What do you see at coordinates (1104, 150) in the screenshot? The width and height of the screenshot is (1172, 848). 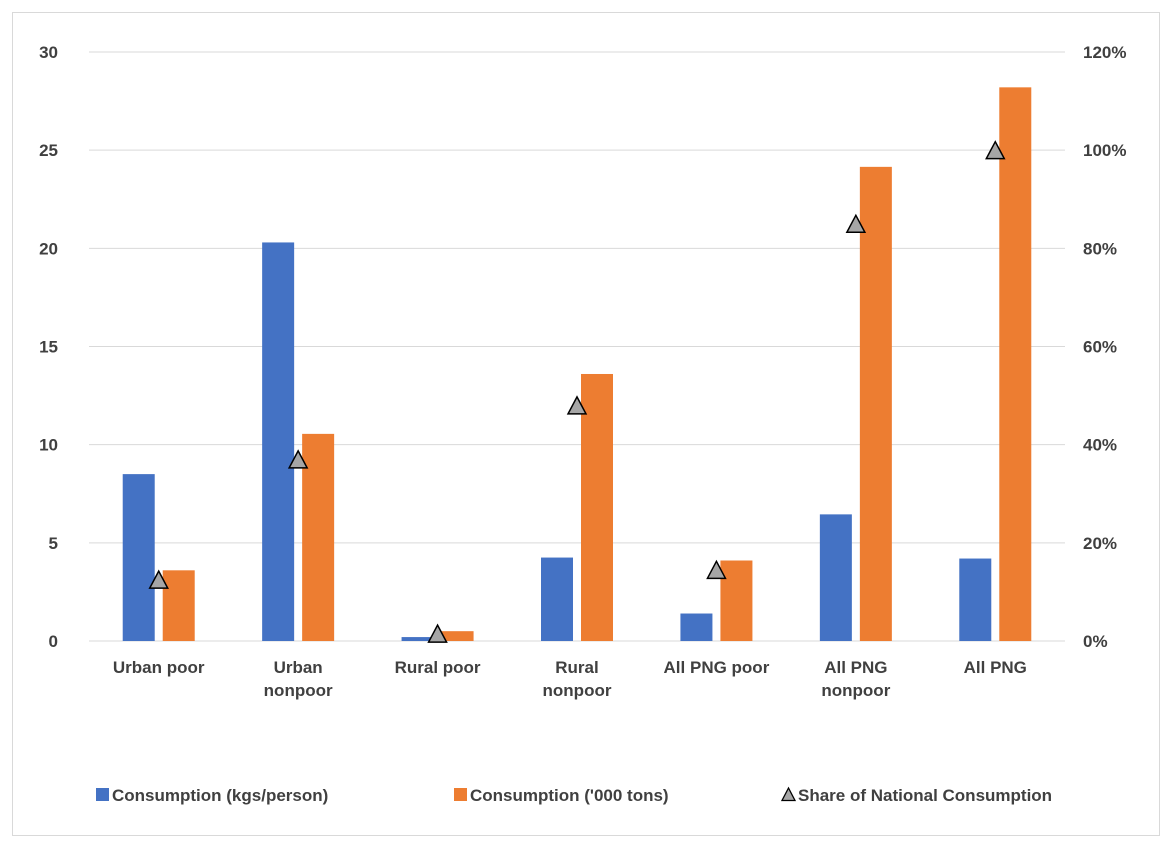 I see `right-tick-label: 100%` at bounding box center [1104, 150].